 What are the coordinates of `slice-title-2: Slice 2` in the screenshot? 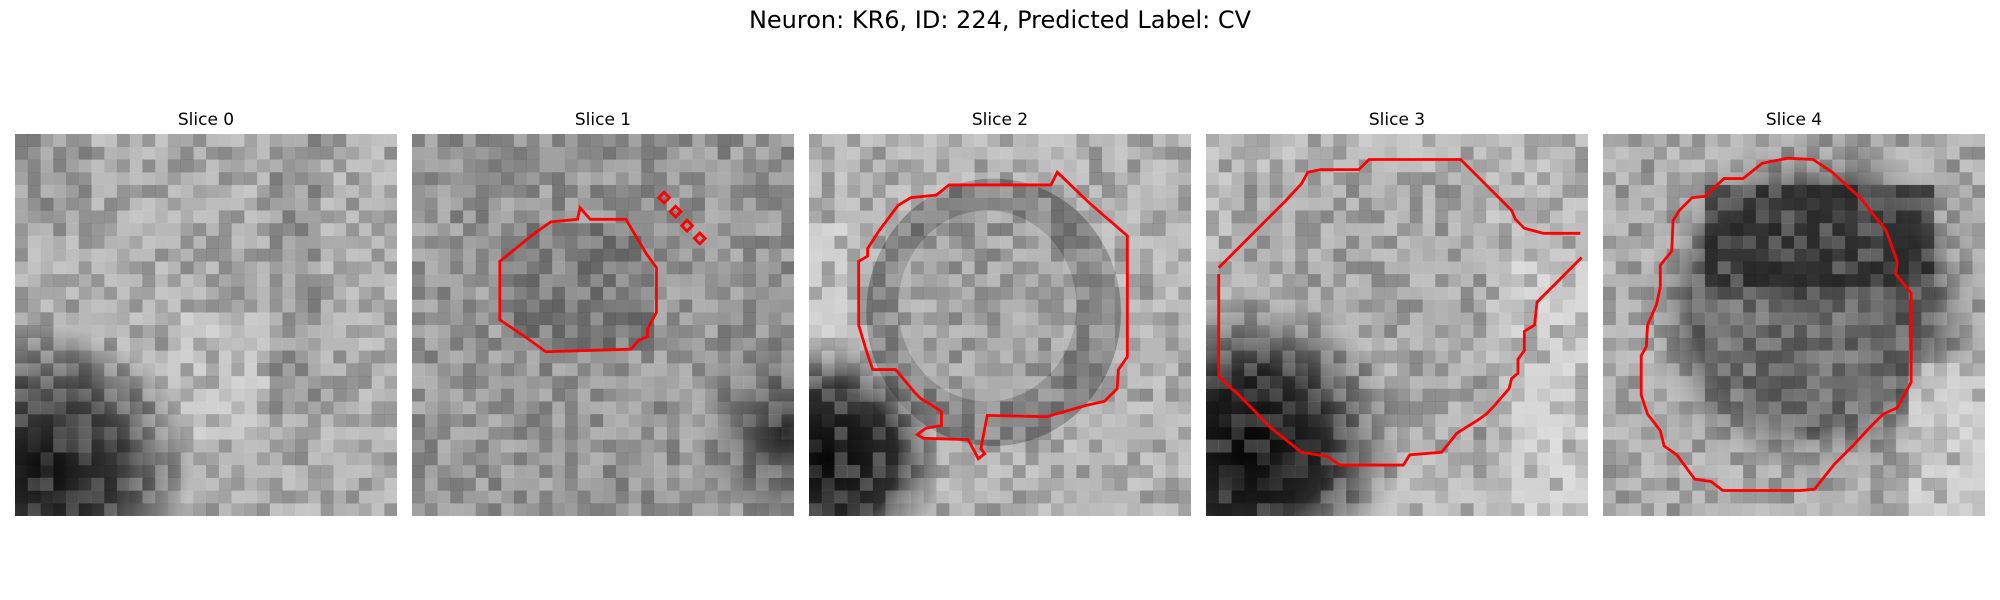 It's located at (1000, 120).